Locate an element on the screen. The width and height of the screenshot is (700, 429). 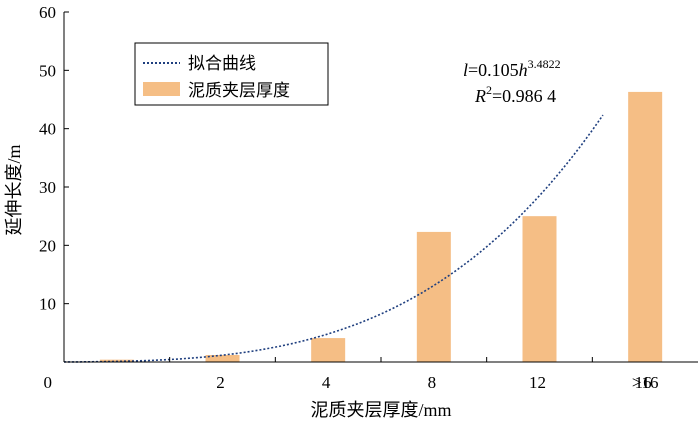
legend: 拟合曲线 泥质夹层厚度 is located at coordinates (231, 74).